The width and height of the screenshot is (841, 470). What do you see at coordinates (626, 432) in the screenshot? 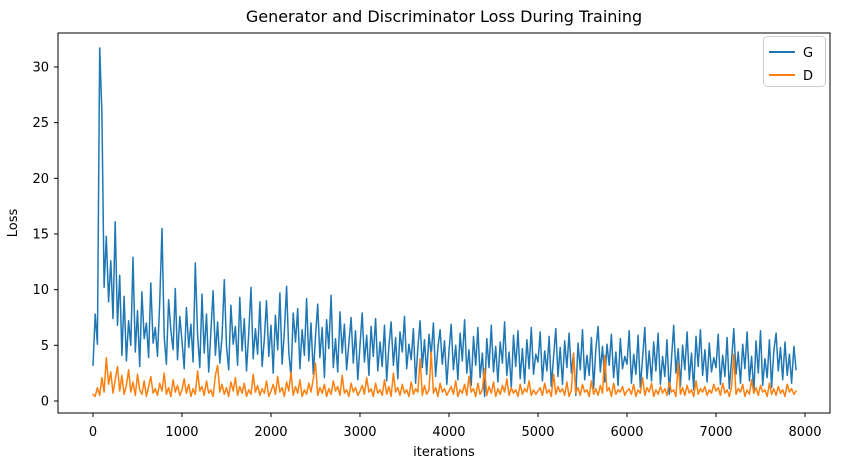
I see `x-tick-label: 6000` at bounding box center [626, 432].